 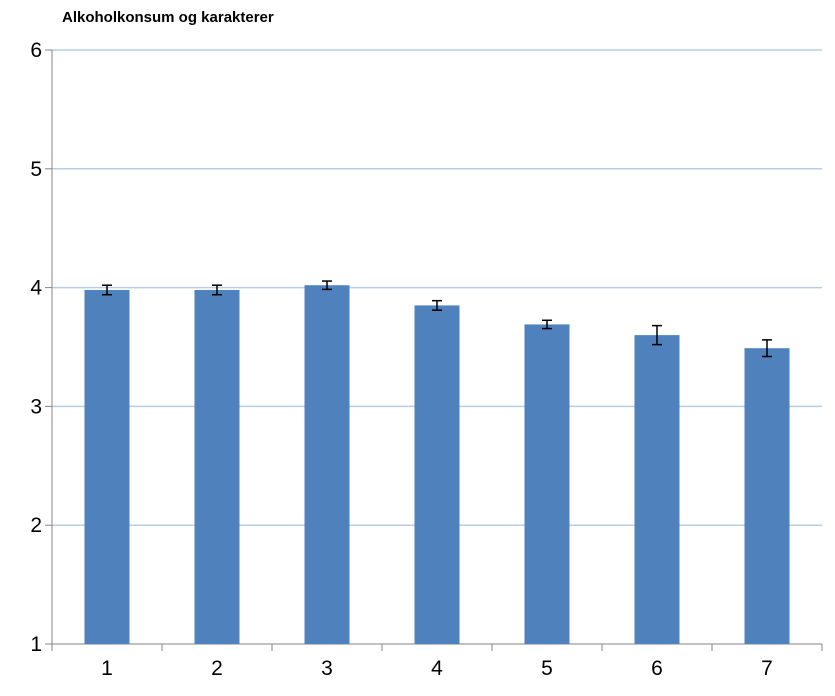 I want to click on x-axis-tick-labels: 1 2 3 4 5 6 7, so click(x=437, y=668).